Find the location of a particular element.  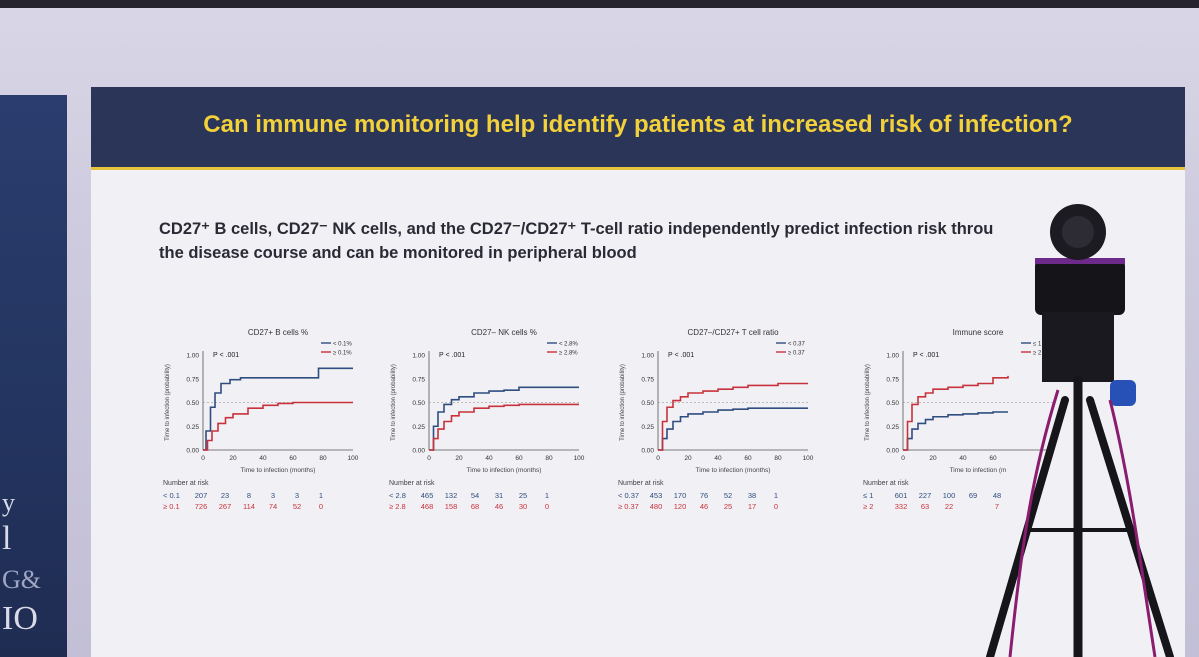

risk-value: 332 is located at coordinates (901, 506).